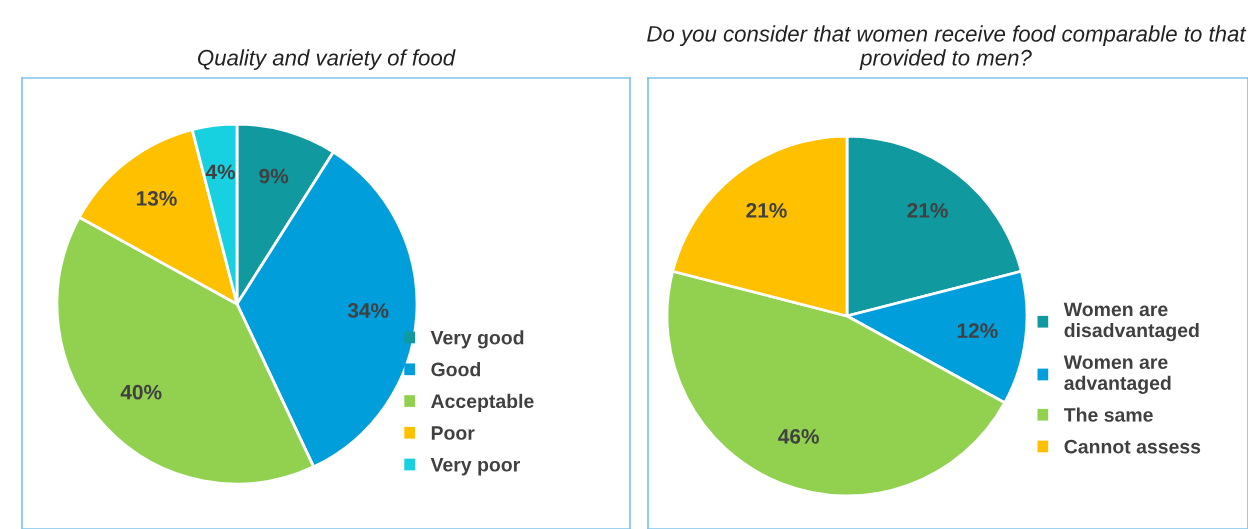  Describe the element at coordinates (798, 436) in the screenshot. I see `data-label: 46%` at that location.